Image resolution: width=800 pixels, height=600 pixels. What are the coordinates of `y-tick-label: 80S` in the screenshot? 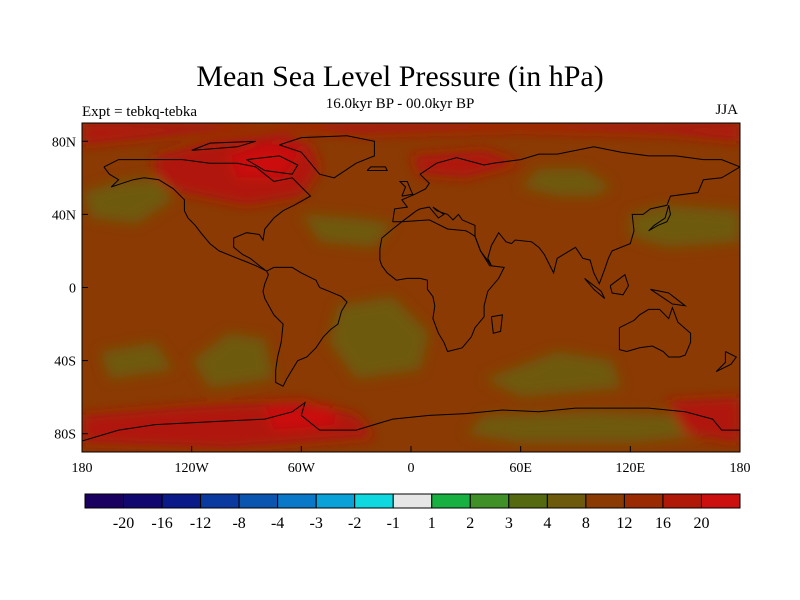 It's located at (65, 435).